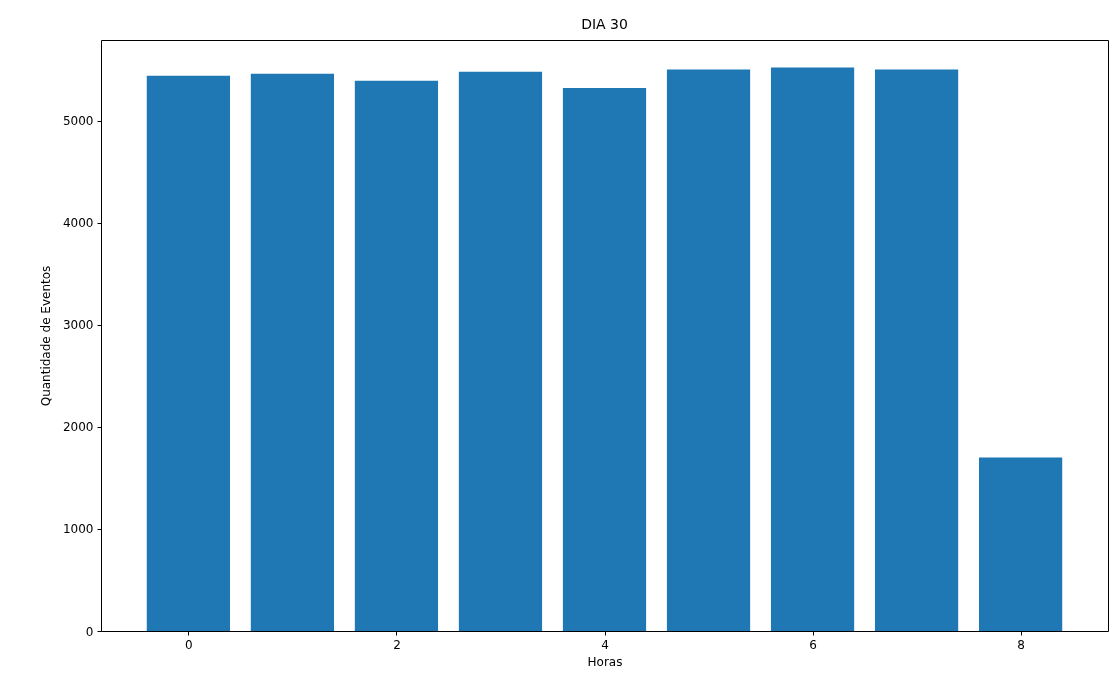 This screenshot has height=691, width=1109. I want to click on chart-title: DIA 30, so click(604, 24).